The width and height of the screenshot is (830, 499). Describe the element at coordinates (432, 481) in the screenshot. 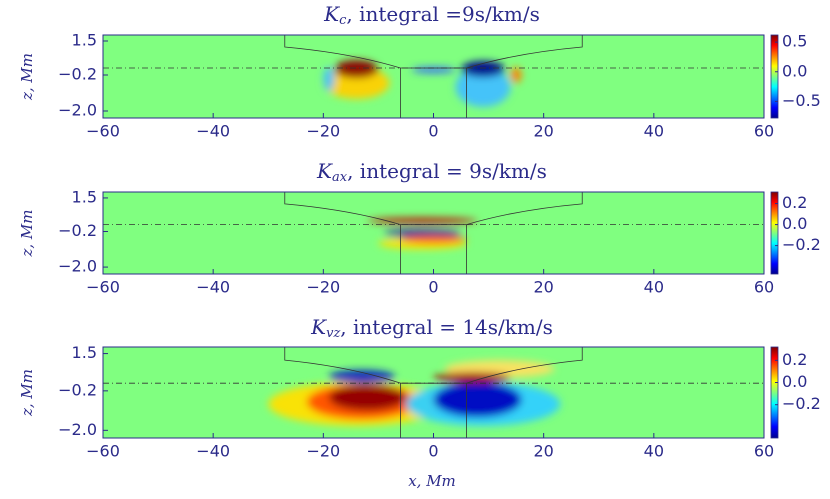

I see `x-axis-label: x, Mm` at that location.